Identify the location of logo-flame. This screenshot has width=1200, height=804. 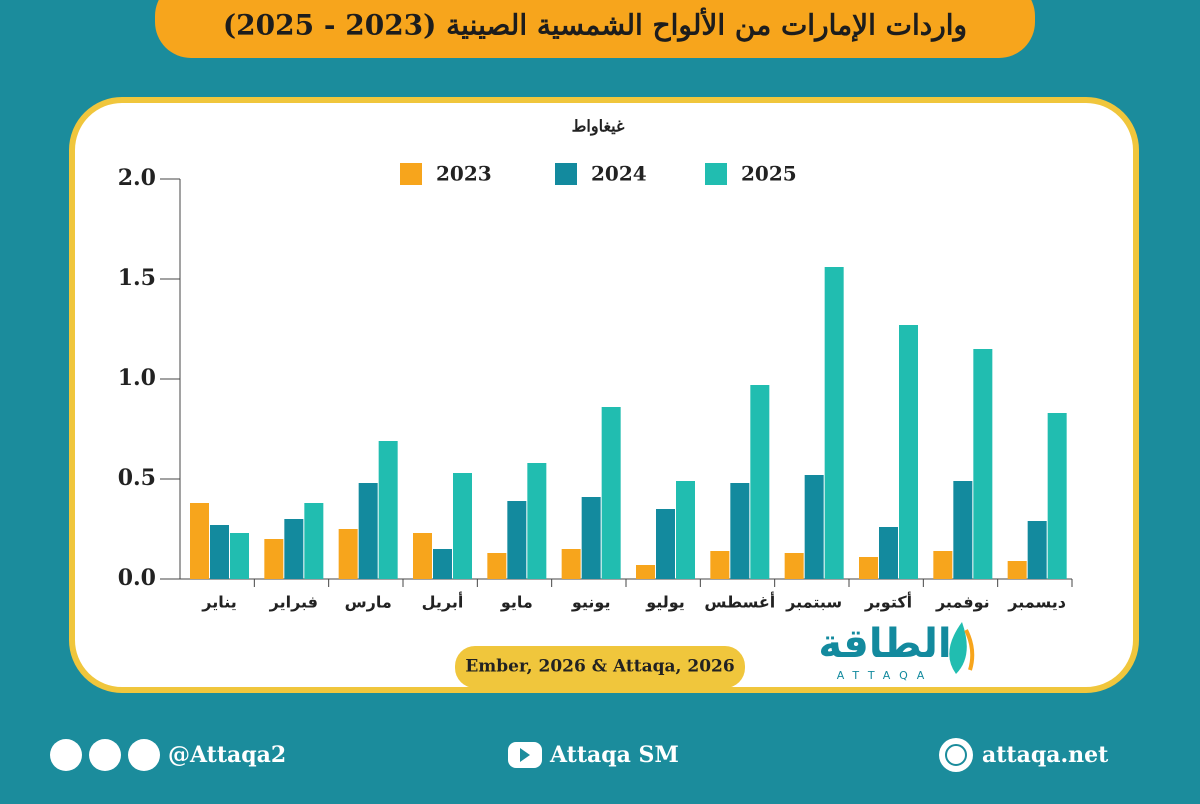
(969, 650).